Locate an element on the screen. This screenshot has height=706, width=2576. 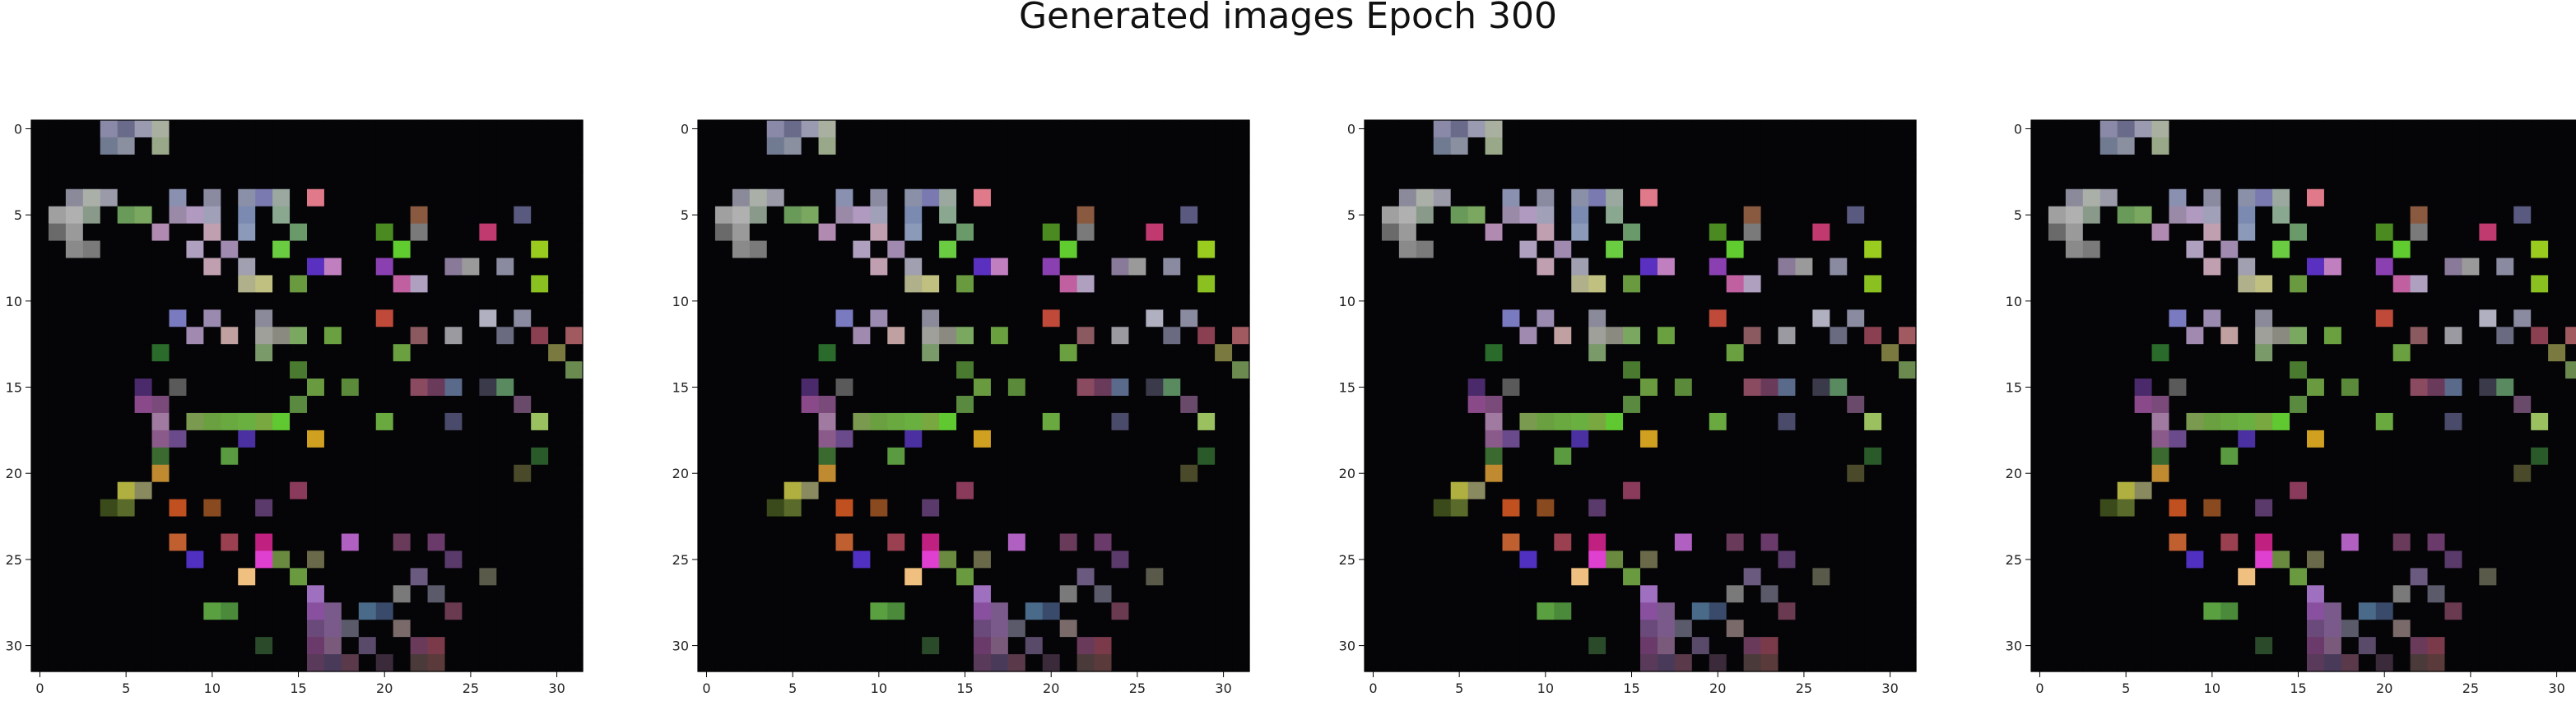
x-tick-label: 30 is located at coordinates (1223, 688).